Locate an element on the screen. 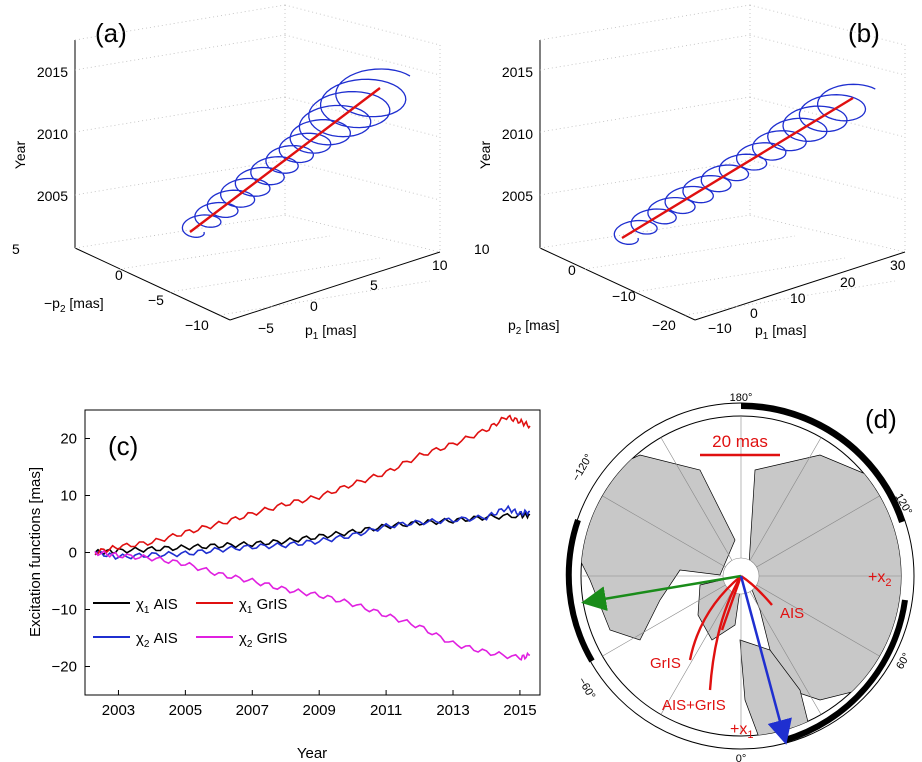  map-scale-label: 20 mas is located at coordinates (740, 441).